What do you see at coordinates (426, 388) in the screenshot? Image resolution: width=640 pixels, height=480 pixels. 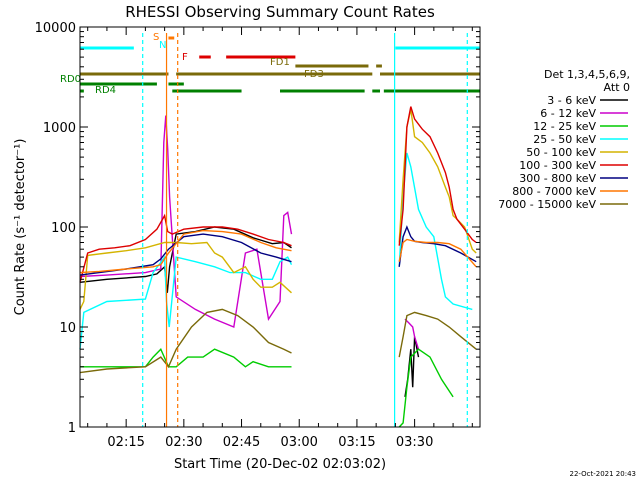 I see `series-line-2-b` at bounding box center [426, 388].